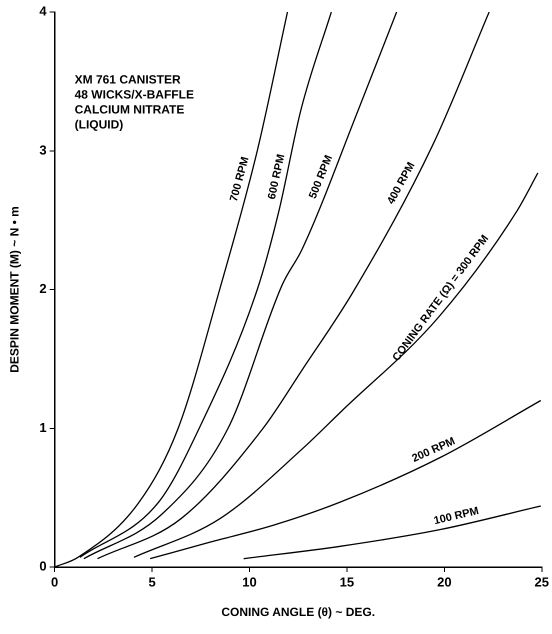 The width and height of the screenshot is (552, 634). Describe the element at coordinates (43, 288) in the screenshot. I see `y-tick-label: 2` at that location.